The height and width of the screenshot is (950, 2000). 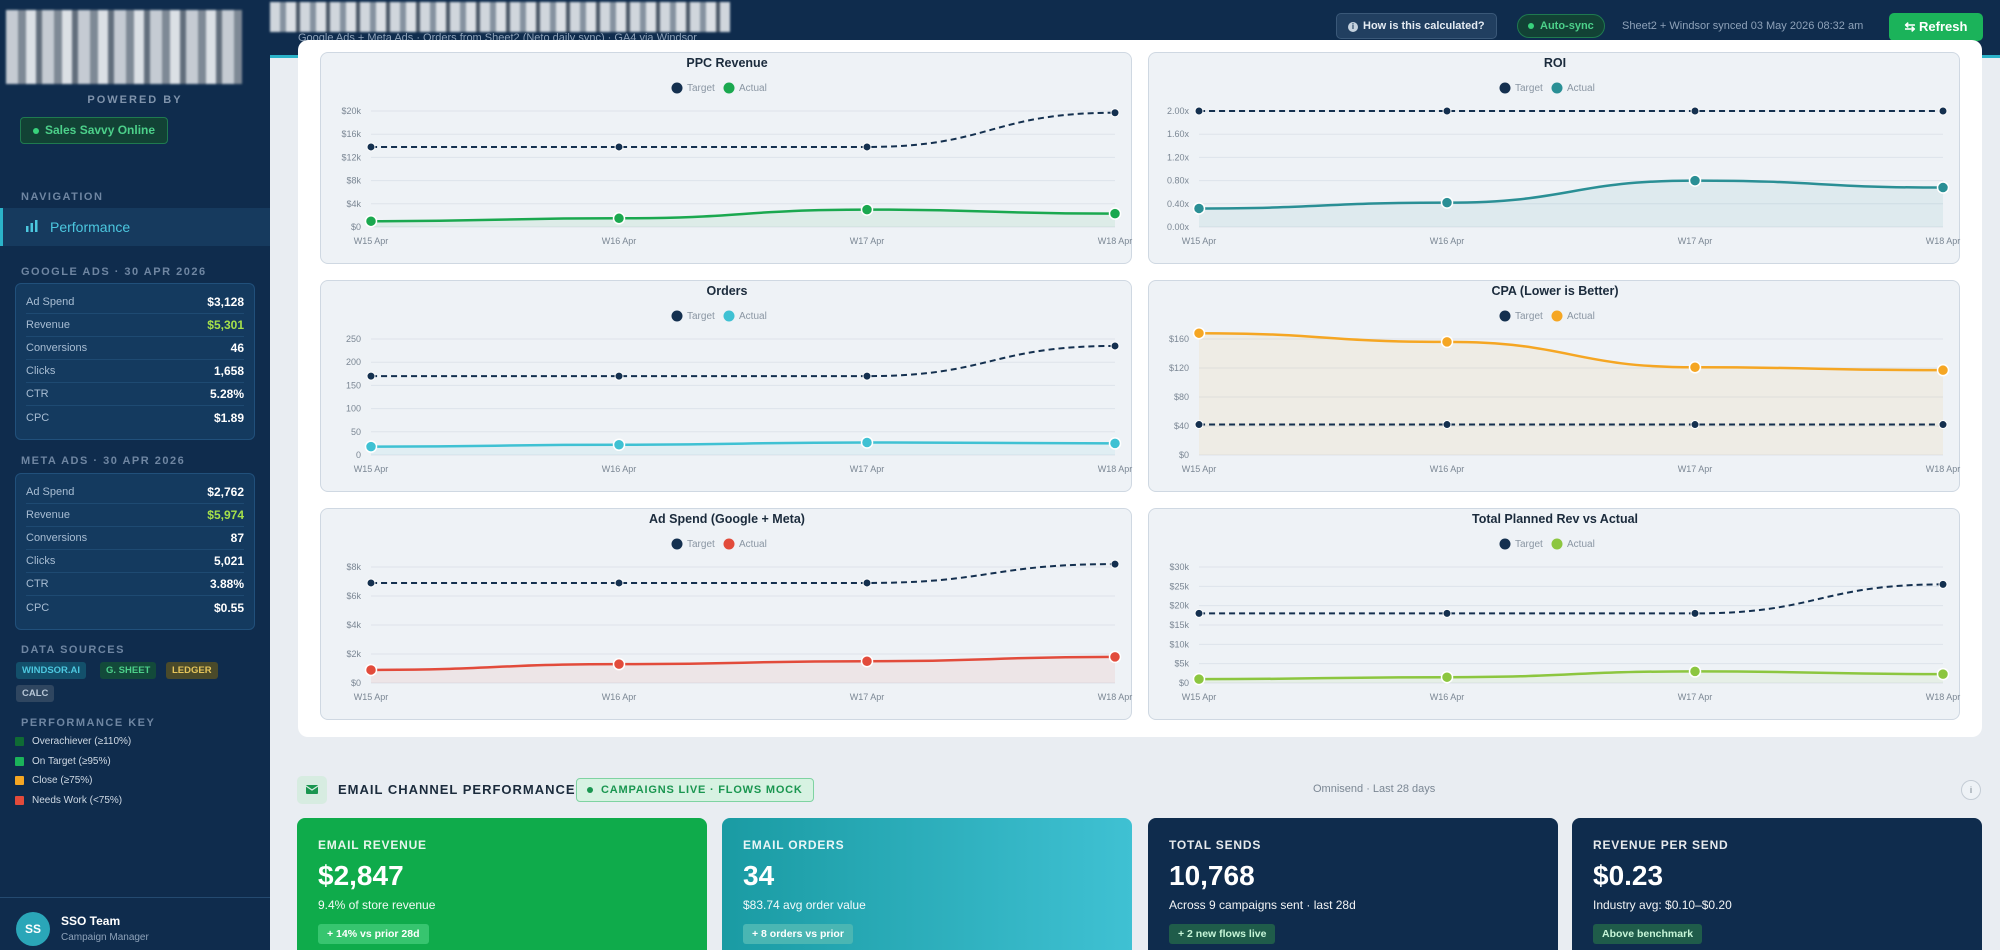 I want to click on metric-label: Conversions, so click(x=57, y=538).